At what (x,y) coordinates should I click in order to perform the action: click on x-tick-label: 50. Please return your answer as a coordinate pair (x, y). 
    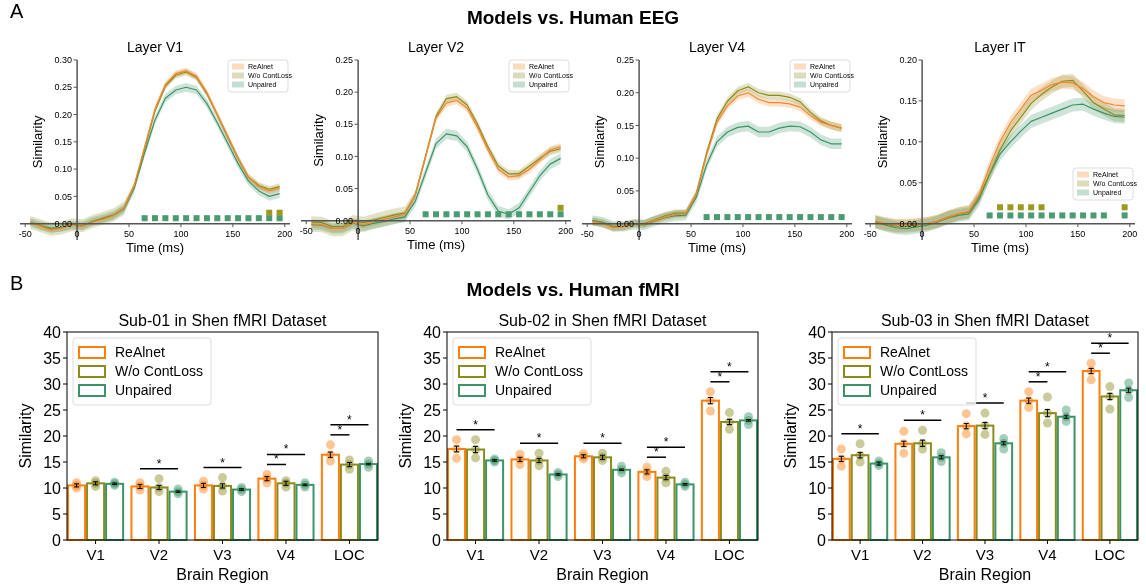
    Looking at the image, I should click on (691, 233).